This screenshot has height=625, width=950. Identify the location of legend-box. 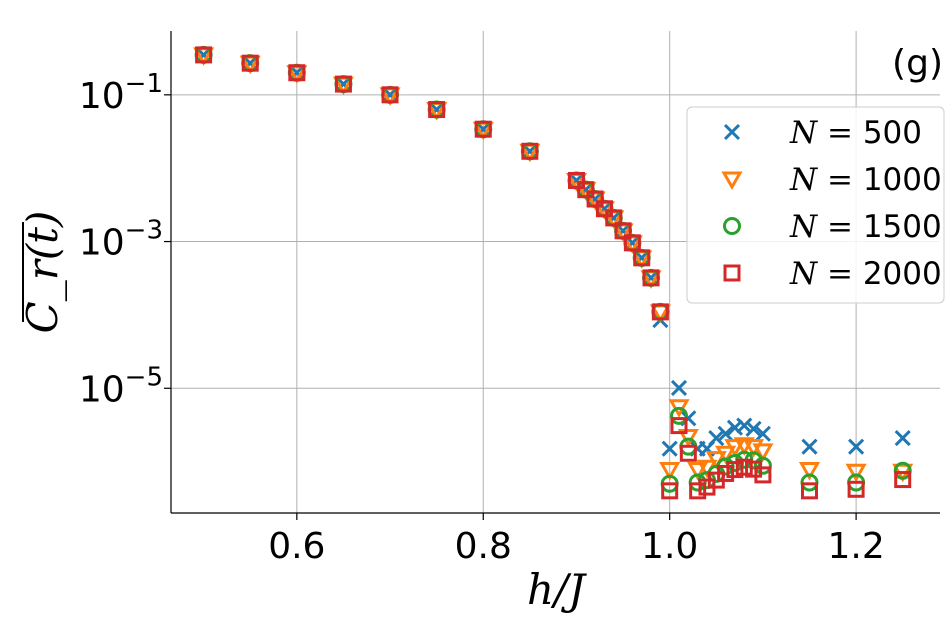
(815, 205).